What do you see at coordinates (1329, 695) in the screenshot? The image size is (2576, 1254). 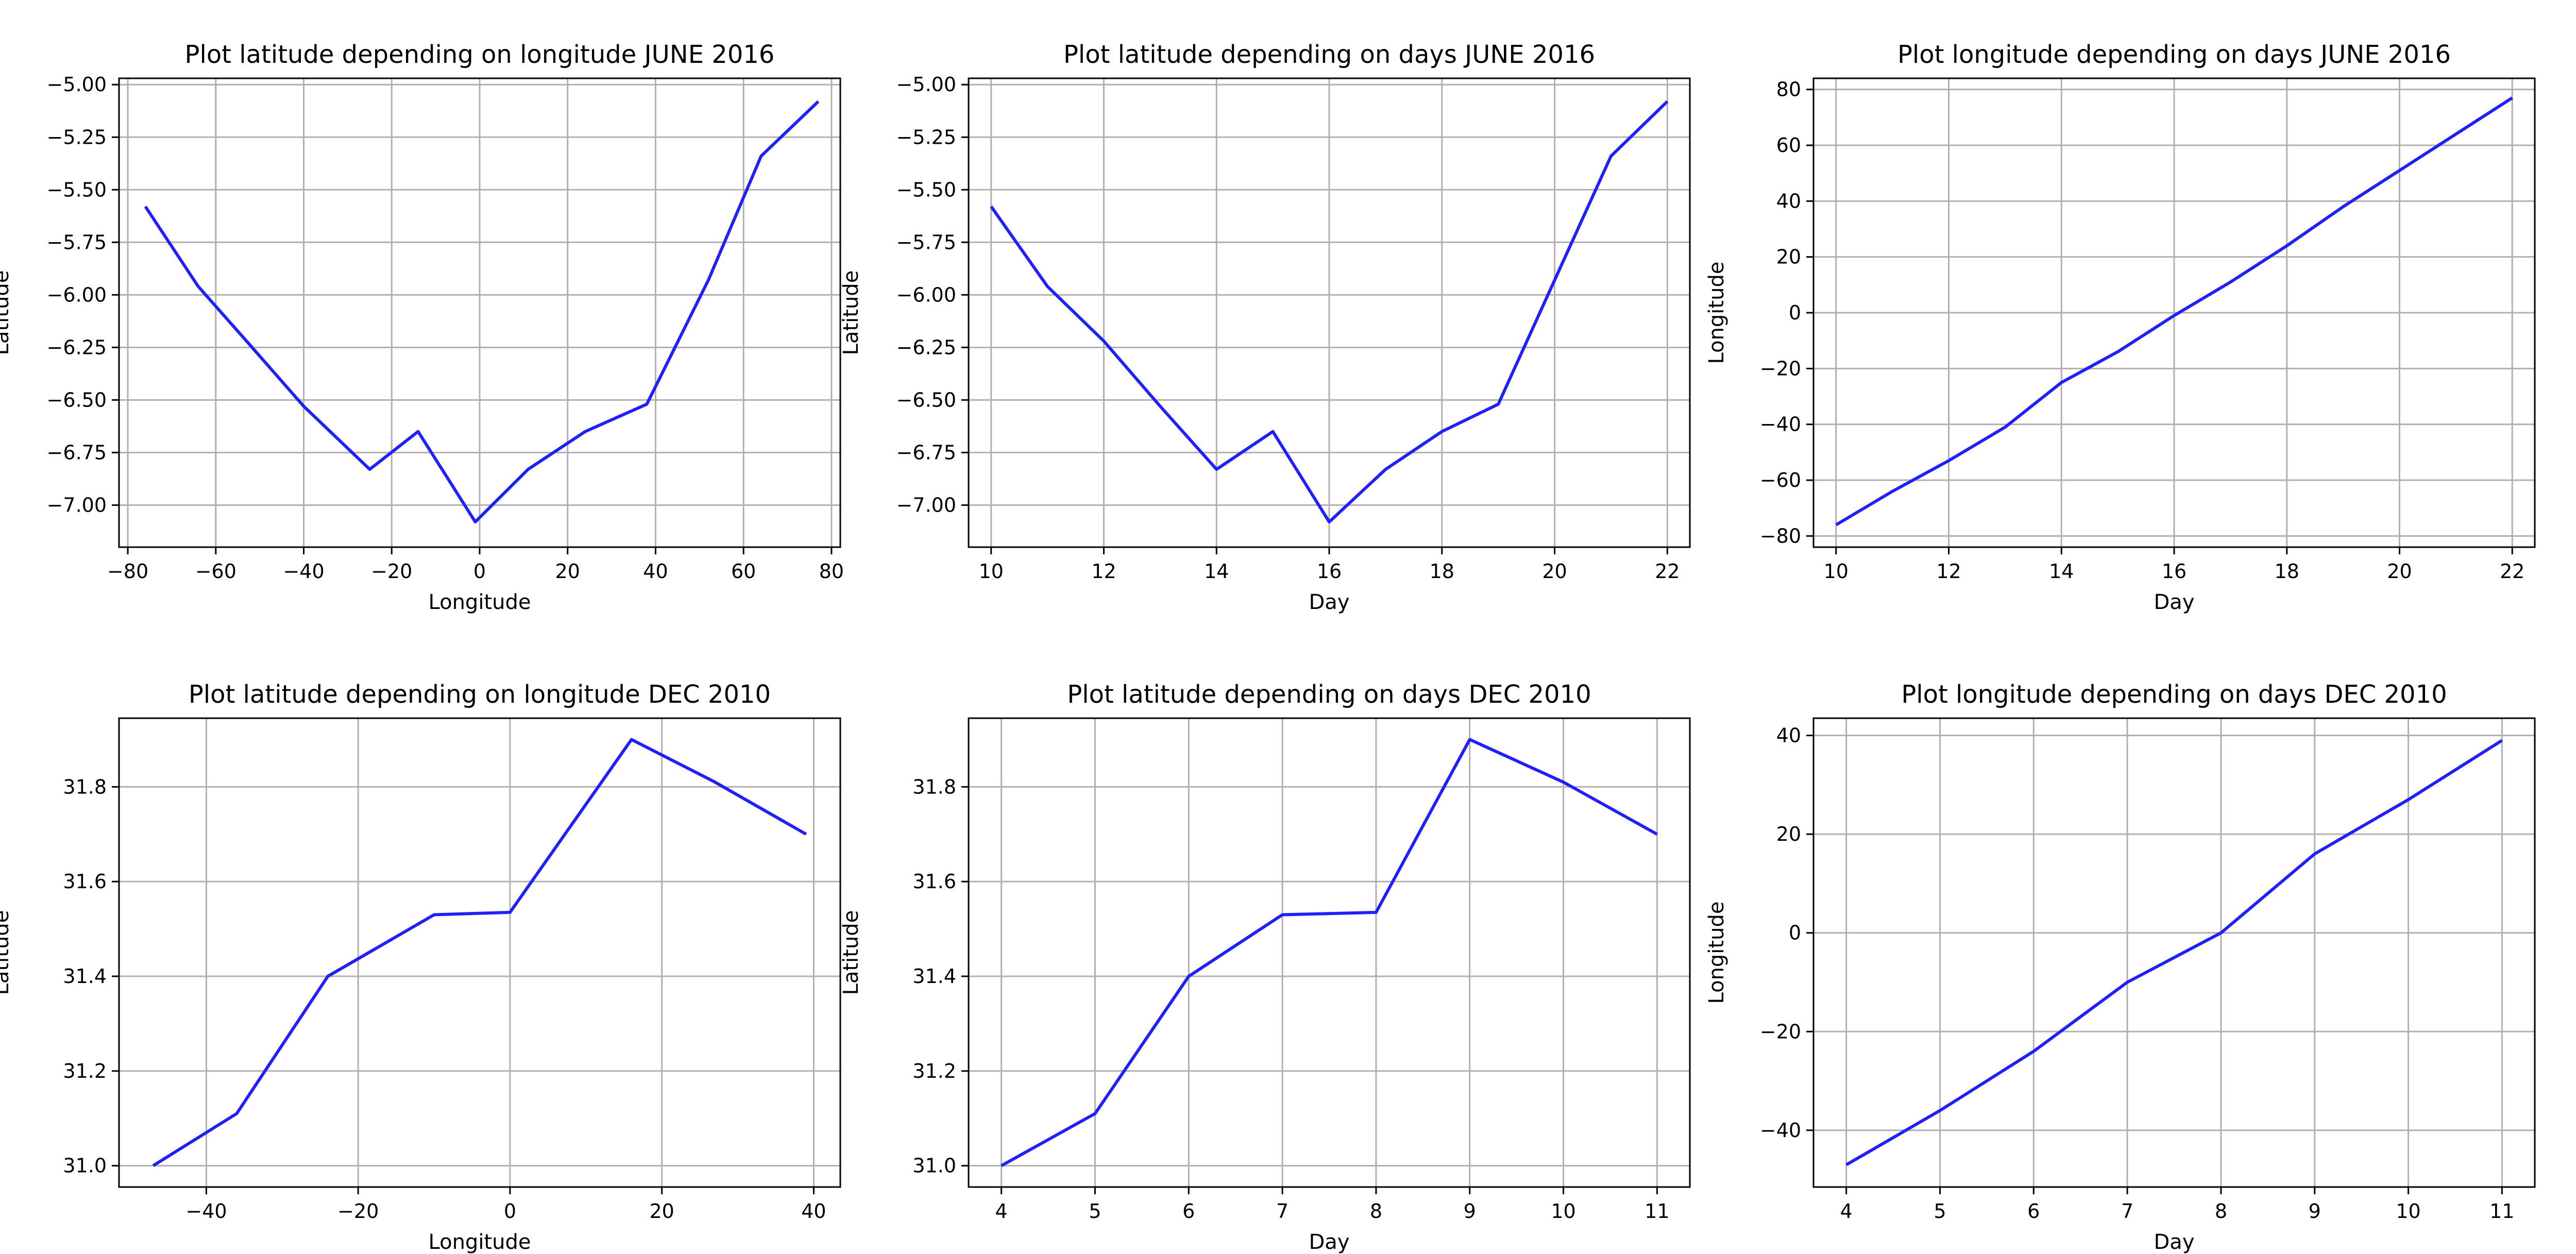 I see `chart-title: Plot latitude depending on days DEC 2010` at bounding box center [1329, 695].